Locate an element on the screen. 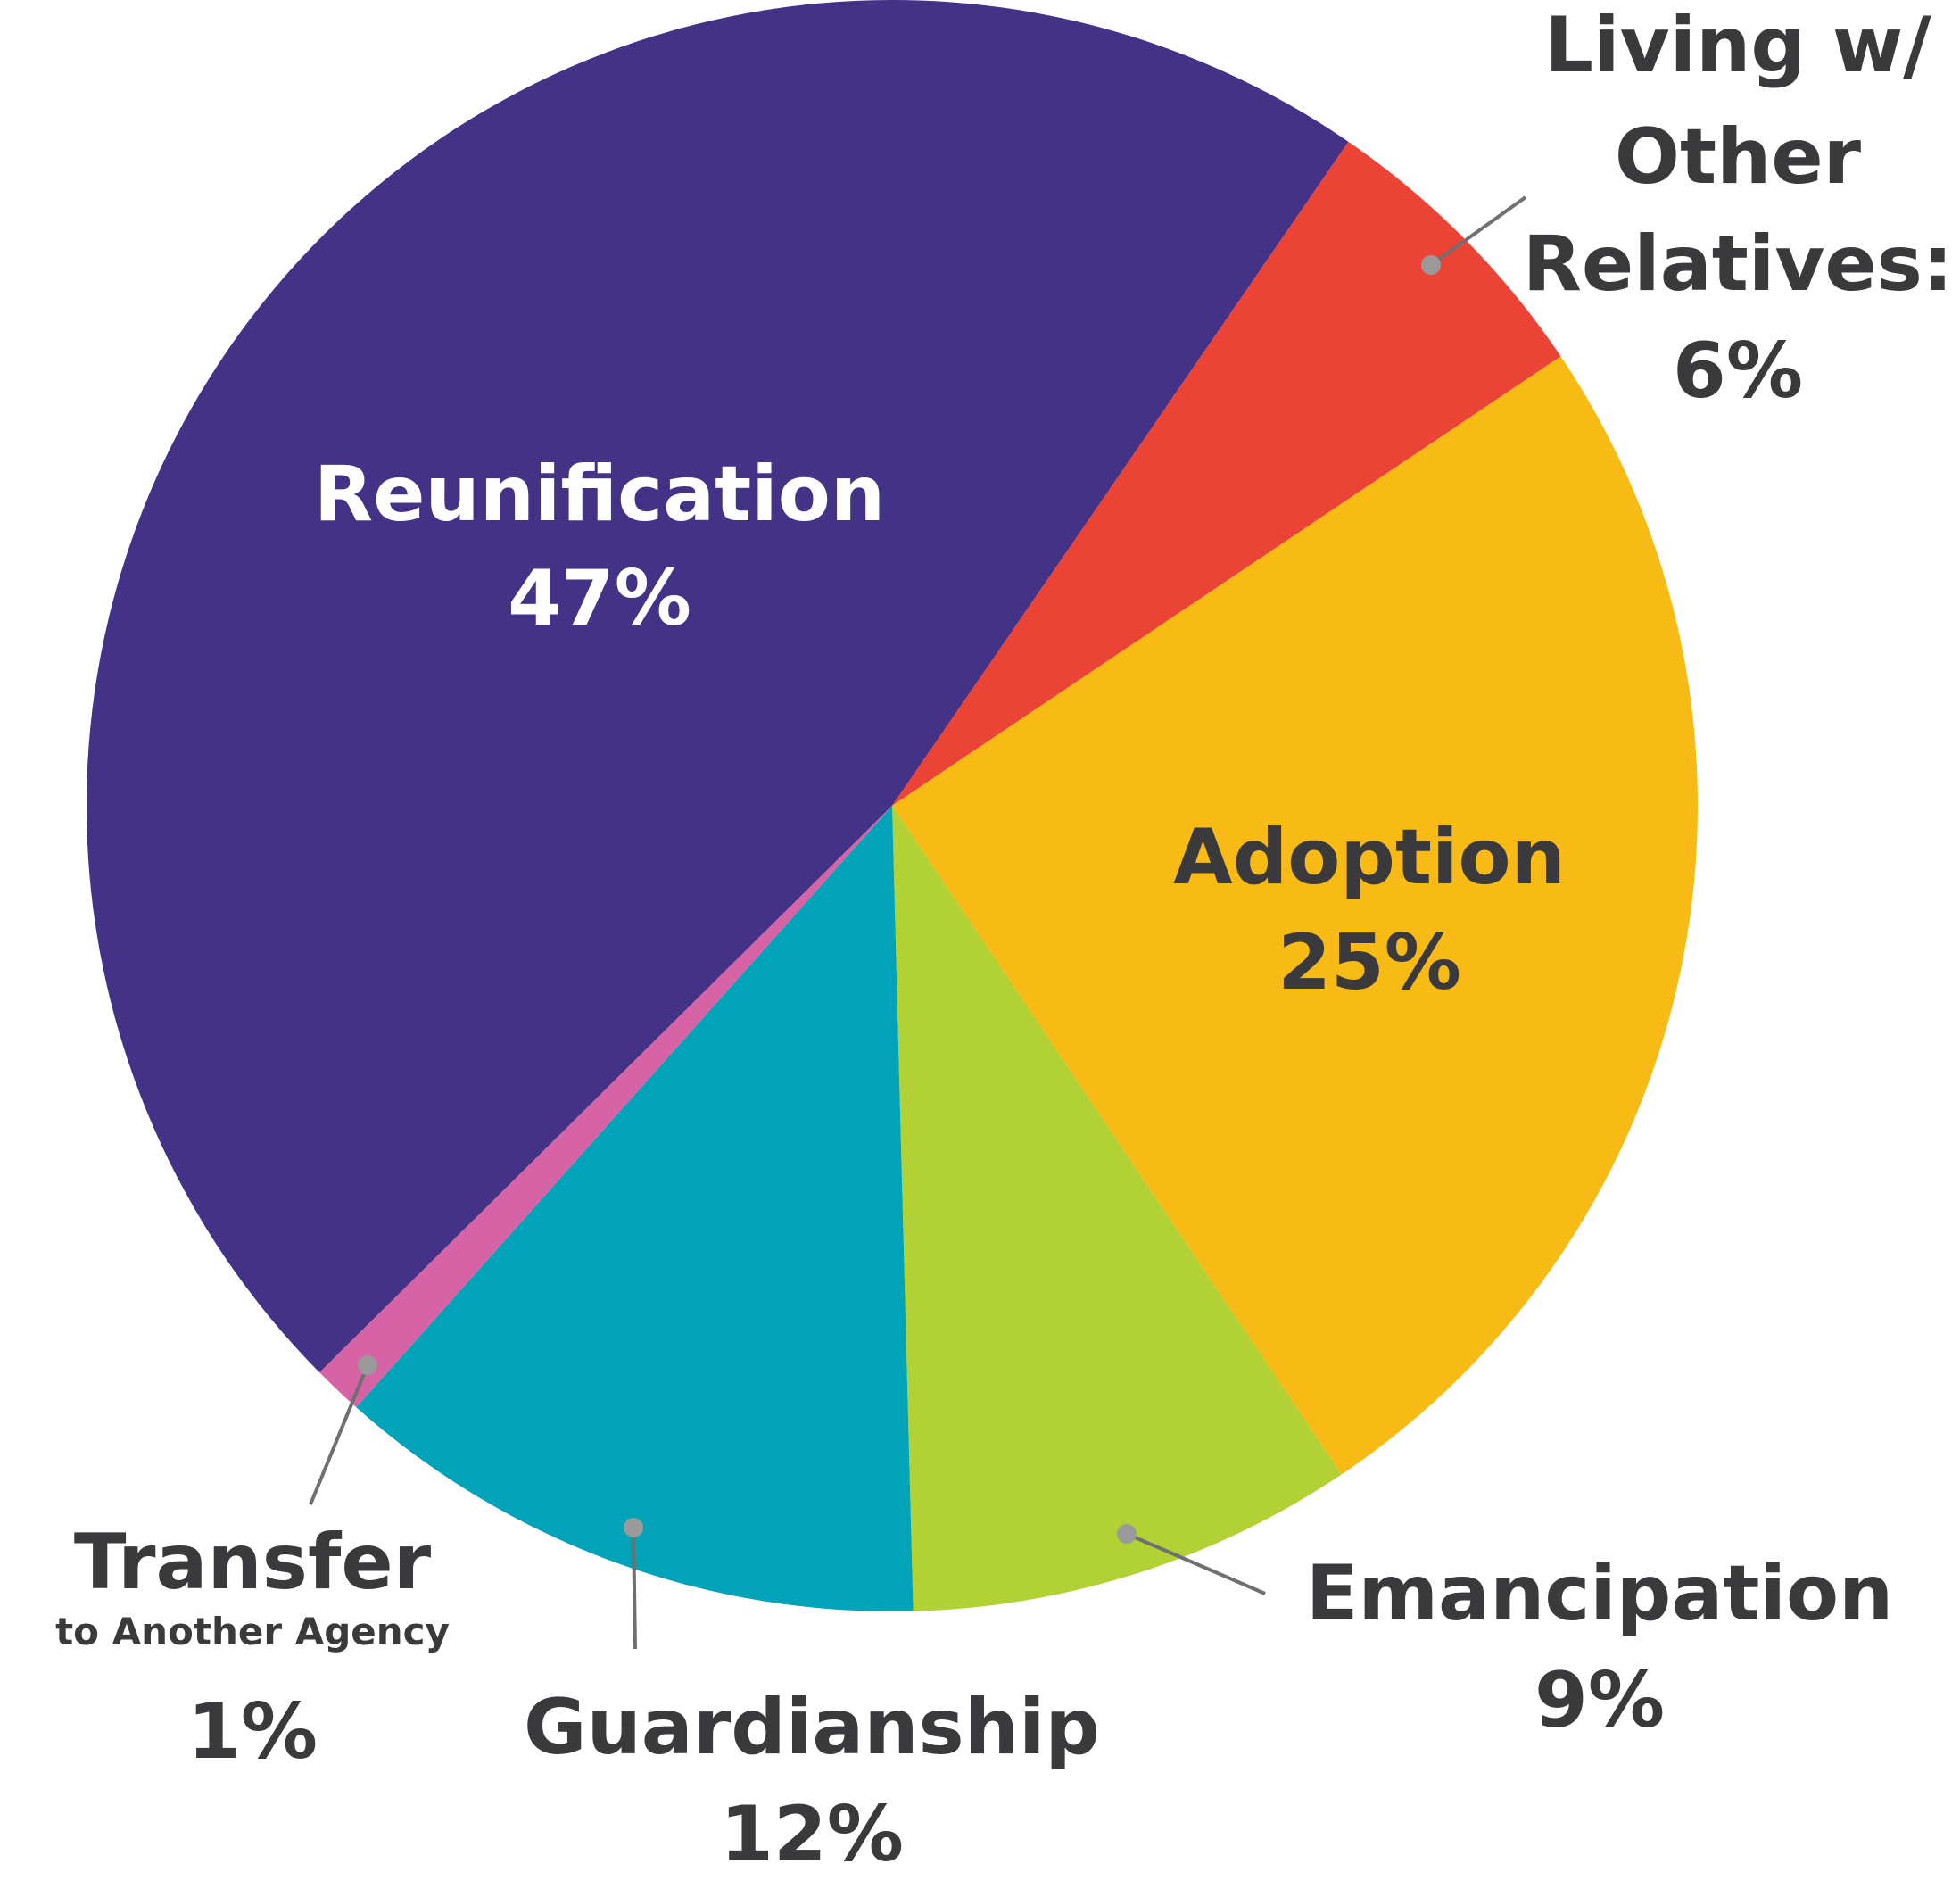  leader-dot-emancipation is located at coordinates (1127, 1534).